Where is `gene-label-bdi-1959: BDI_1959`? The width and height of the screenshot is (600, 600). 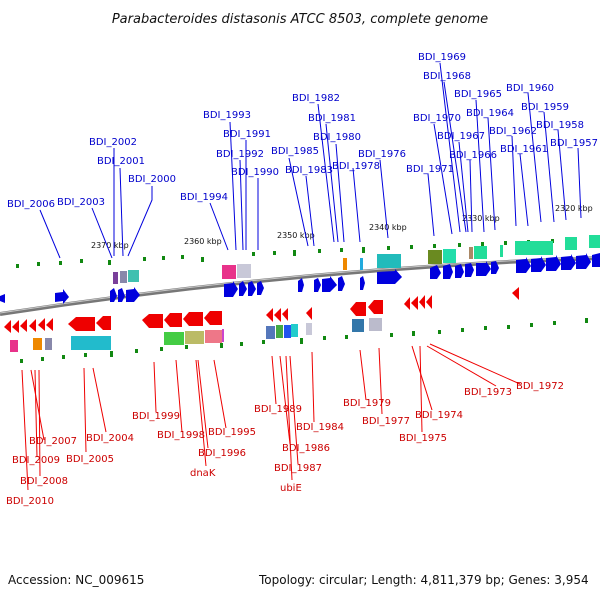
gene-label-bdi-1959: BDI_1959 is located at coordinates (545, 107).